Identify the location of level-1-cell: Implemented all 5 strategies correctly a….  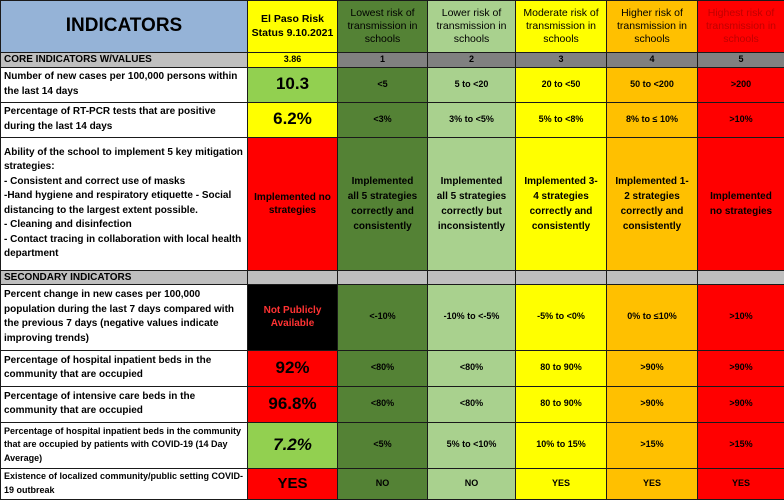
(382, 203).